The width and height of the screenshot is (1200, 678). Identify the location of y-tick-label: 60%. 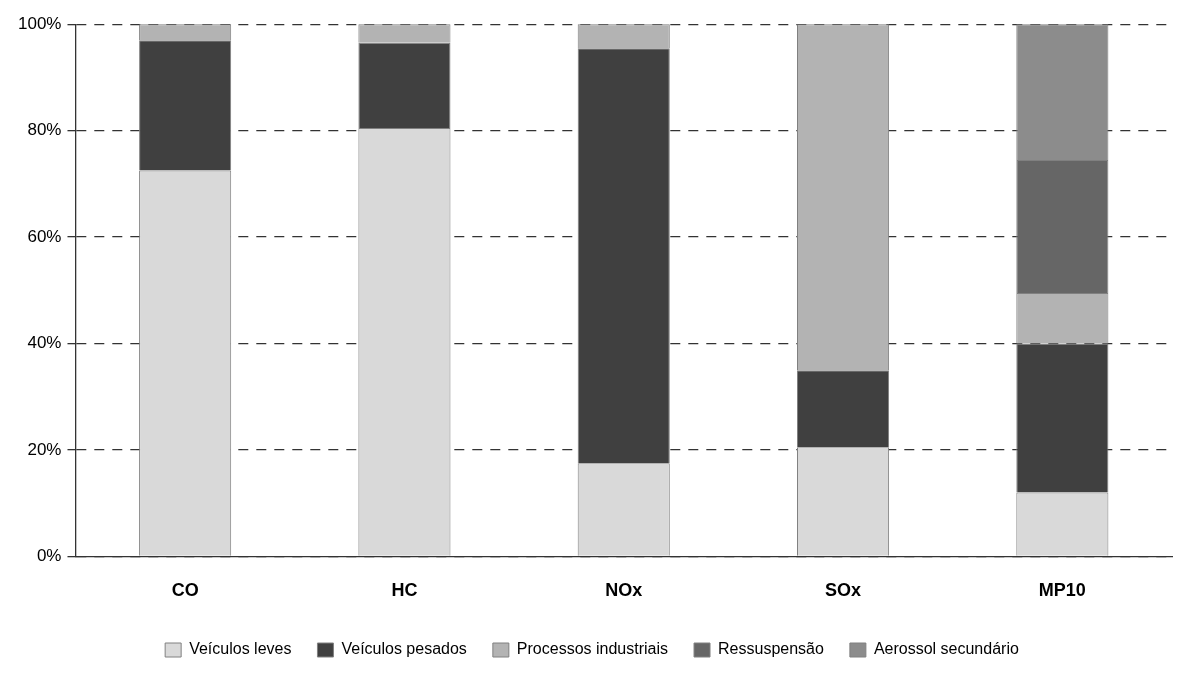
(44, 236).